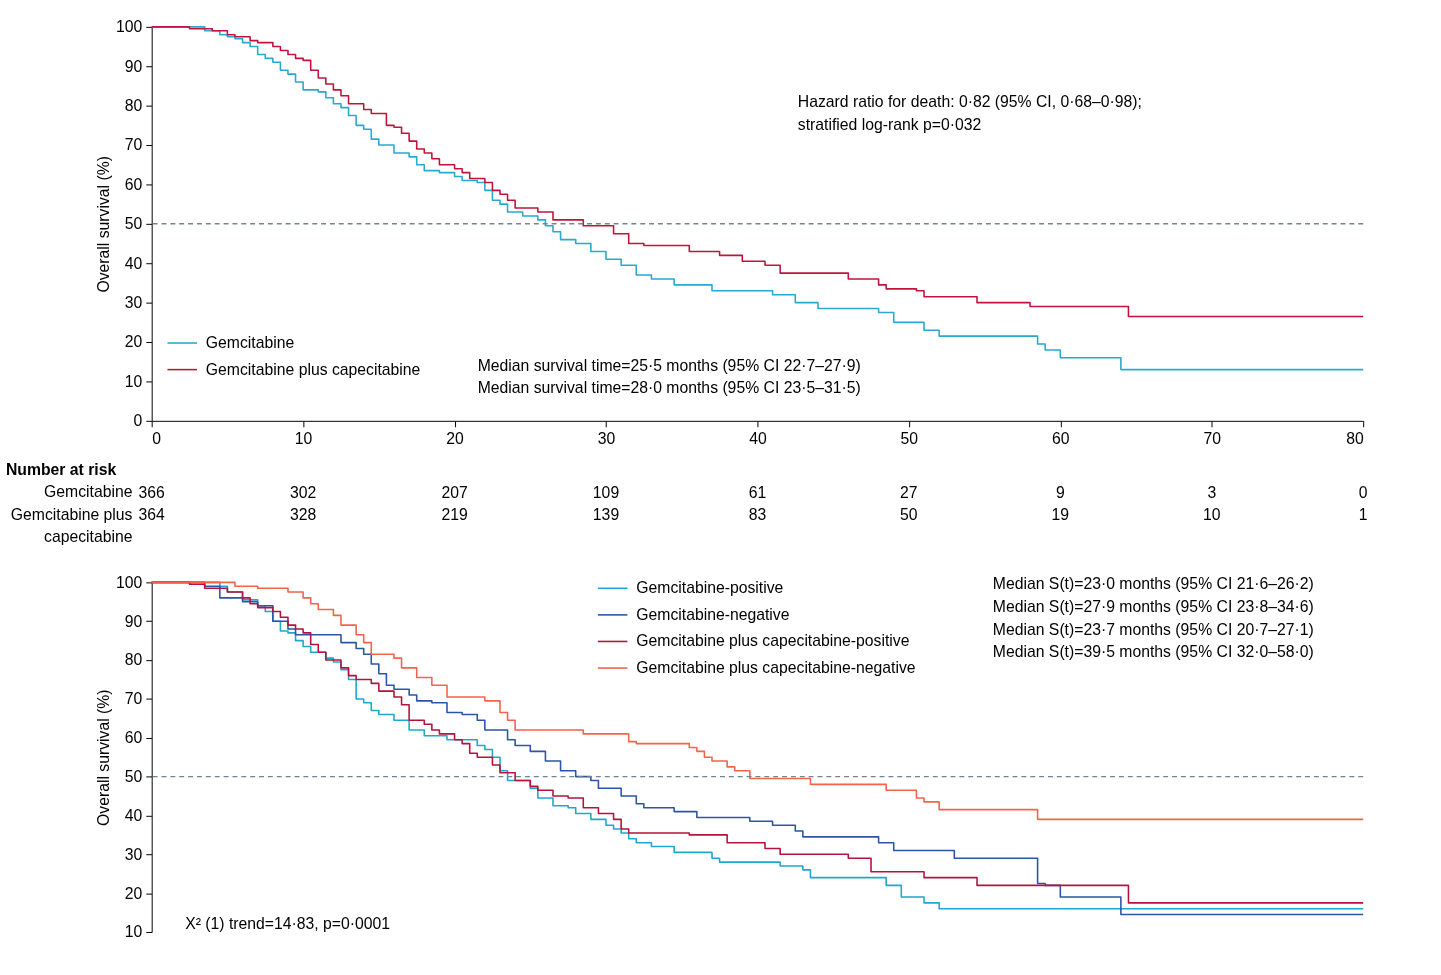 Image resolution: width=1441 pixels, height=975 pixels. What do you see at coordinates (1060, 515) in the screenshot?
I see `data-label: 19` at bounding box center [1060, 515].